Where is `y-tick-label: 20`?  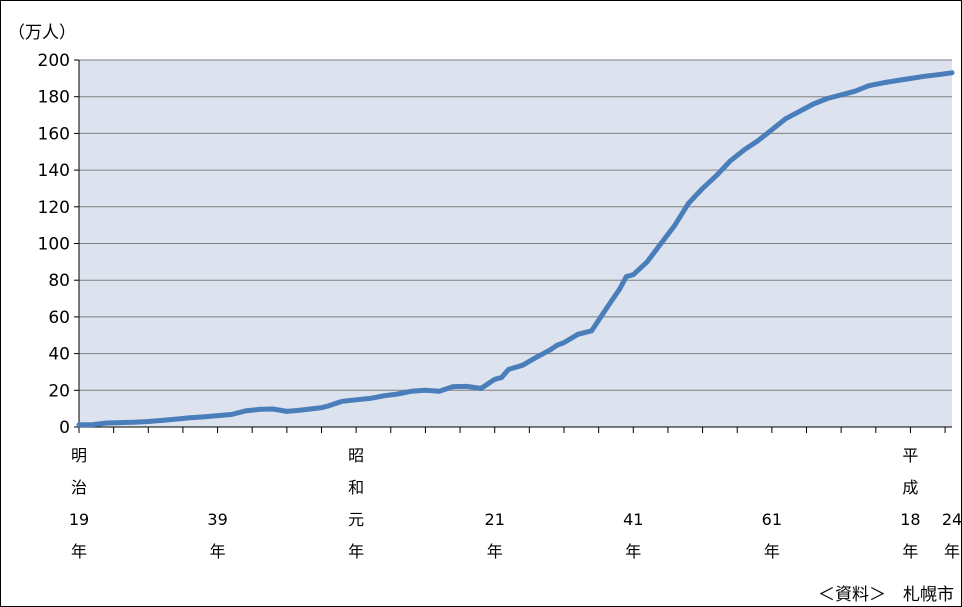
y-tick-label: 20 is located at coordinates (59, 391).